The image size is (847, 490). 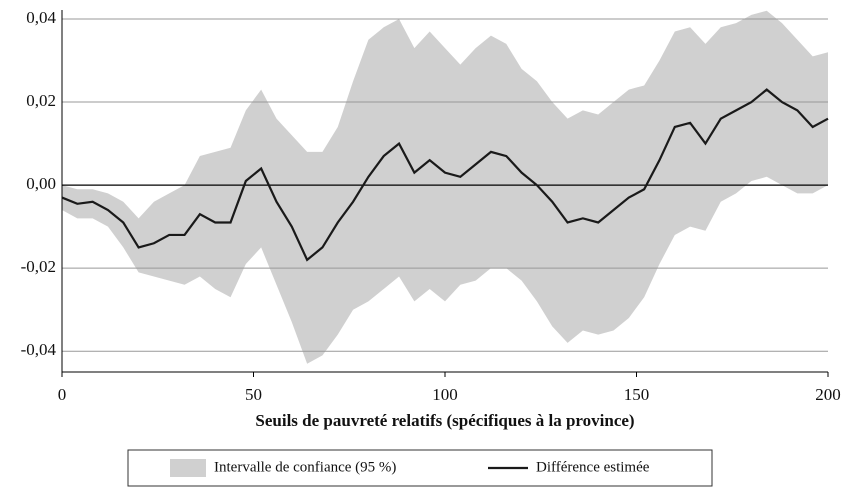 What do you see at coordinates (41, 17) in the screenshot?
I see `y-tick-label: 0,04` at bounding box center [41, 17].